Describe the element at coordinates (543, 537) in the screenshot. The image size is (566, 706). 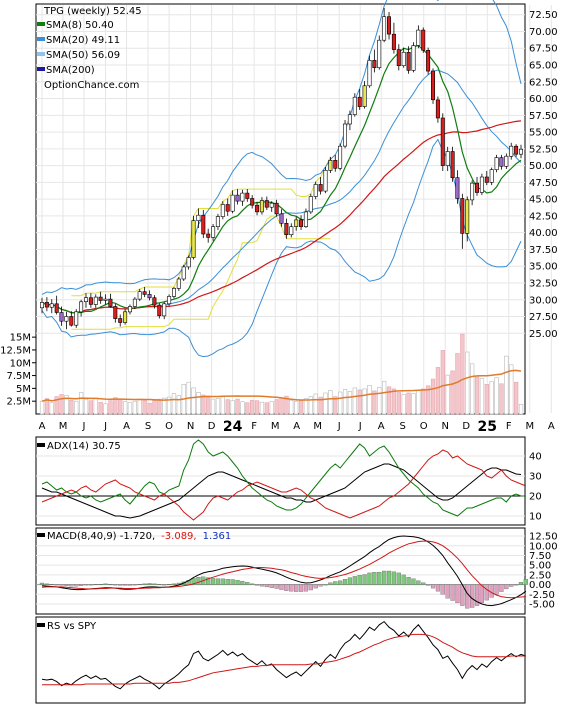
I see `macd-tick-label: 12.50` at that location.